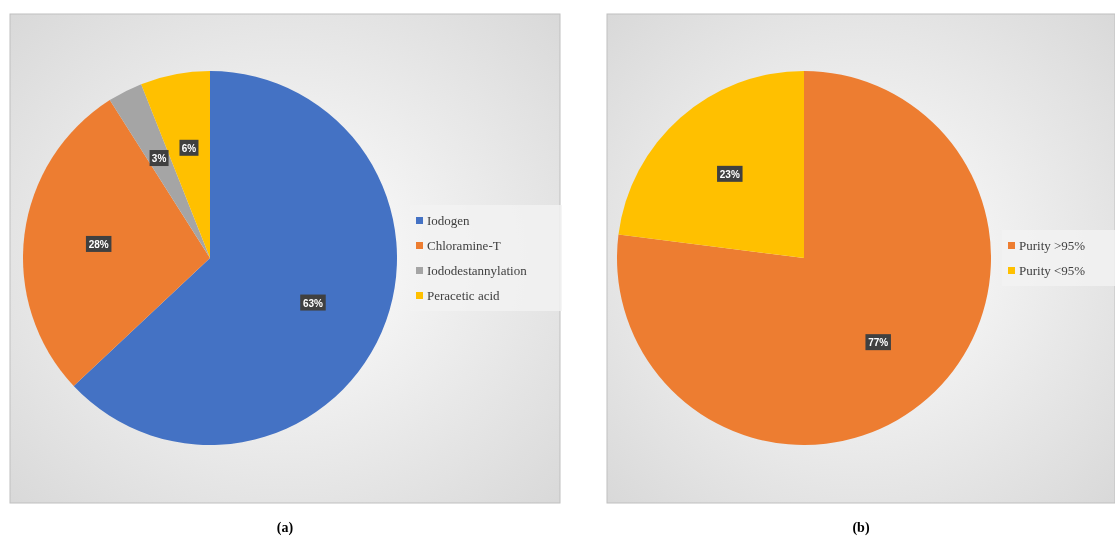 This screenshot has height=543, width=1115. Describe the element at coordinates (861, 528) in the screenshot. I see `text: (b)` at that location.